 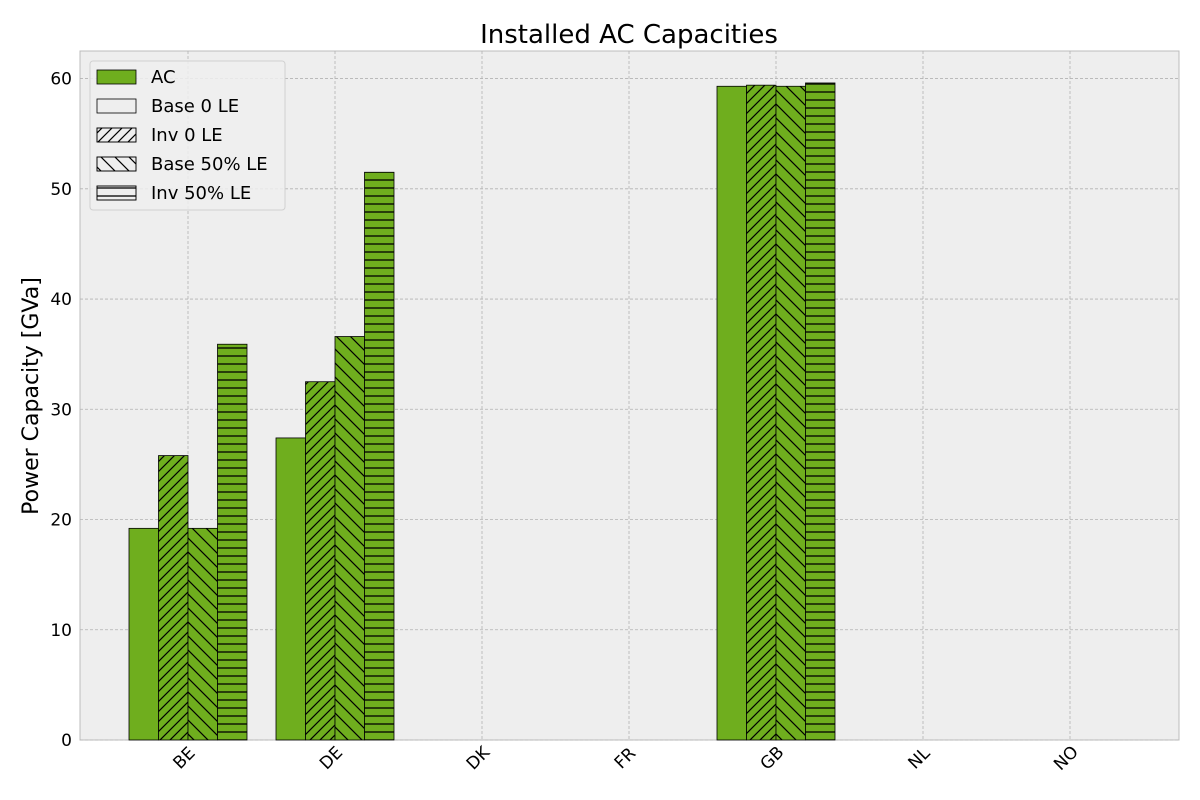 I want to click on legend-label: Base 0 LE, so click(x=195, y=106).